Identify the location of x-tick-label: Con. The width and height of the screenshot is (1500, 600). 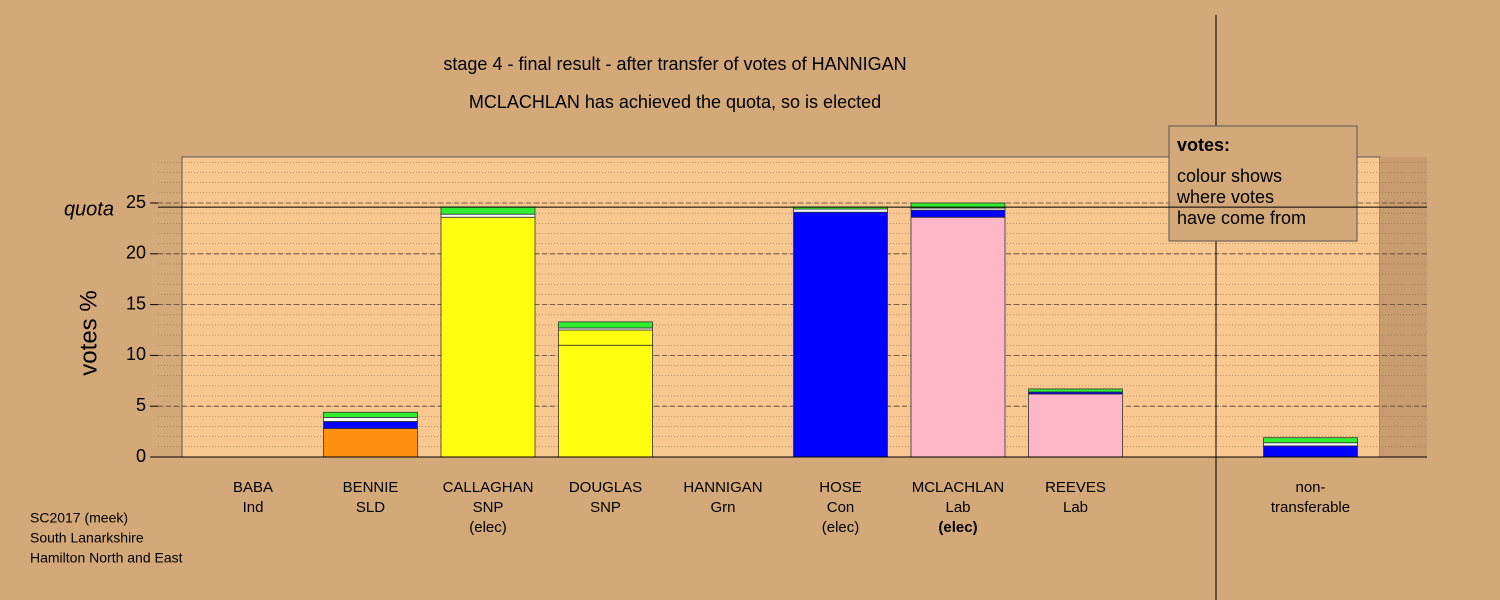
(841, 507).